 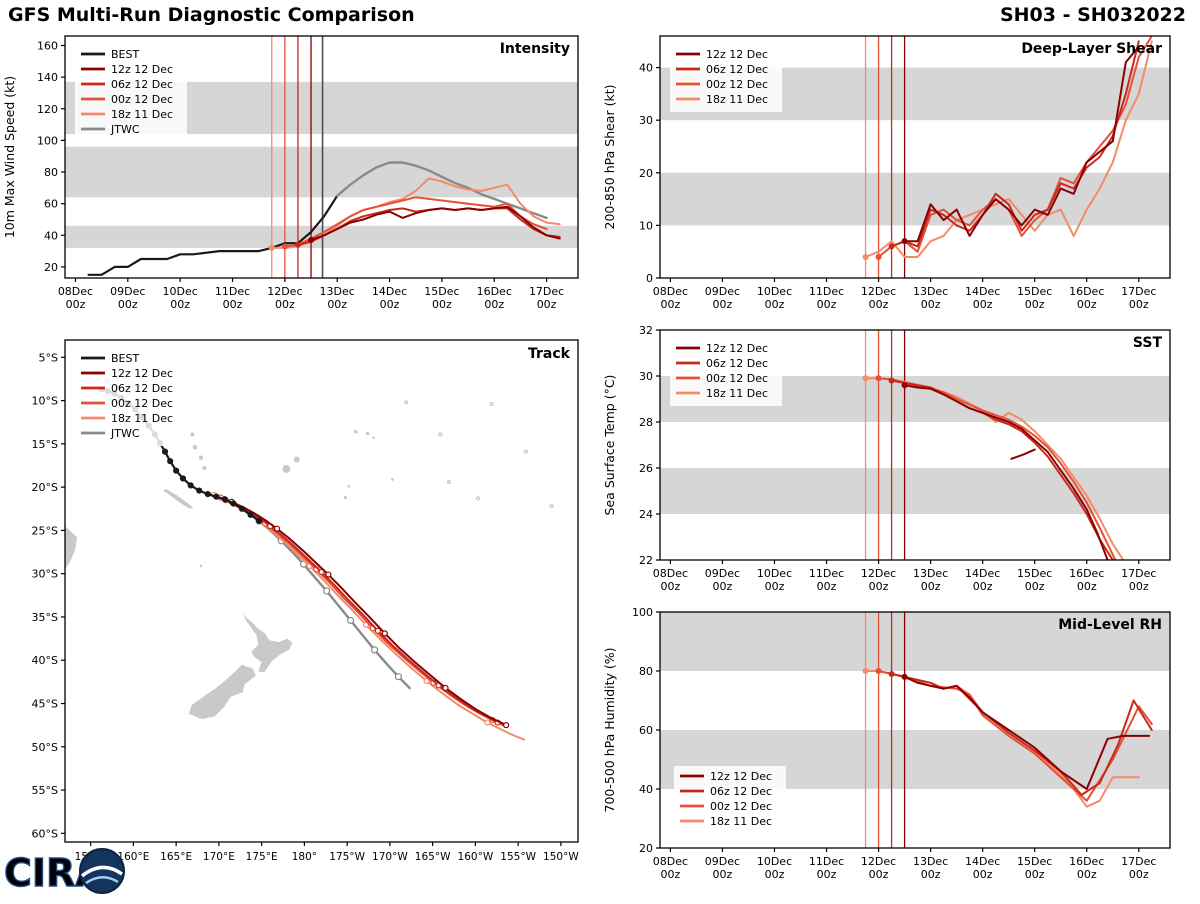 I want to click on x-tick-date-label: 10Dec, so click(x=774, y=861).